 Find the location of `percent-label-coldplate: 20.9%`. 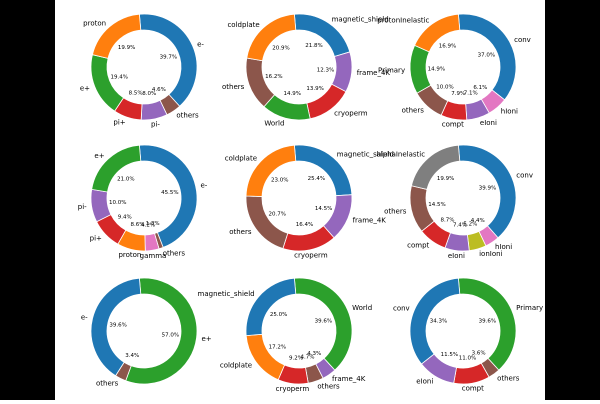

percent-label-coldplate: 20.9% is located at coordinates (280, 48).